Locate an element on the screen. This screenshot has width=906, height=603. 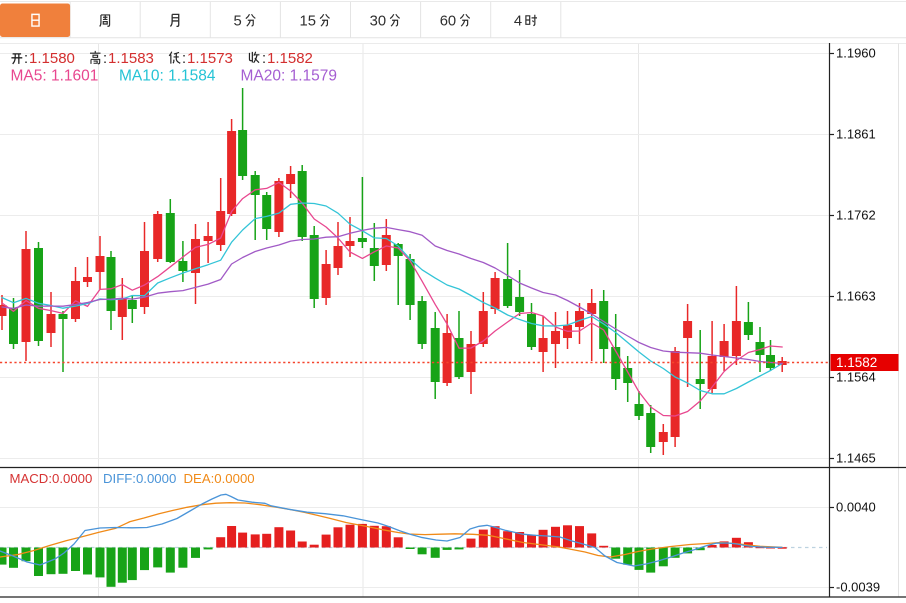
svg-text: DIFF:0.0000 is located at coordinates (139, 478).